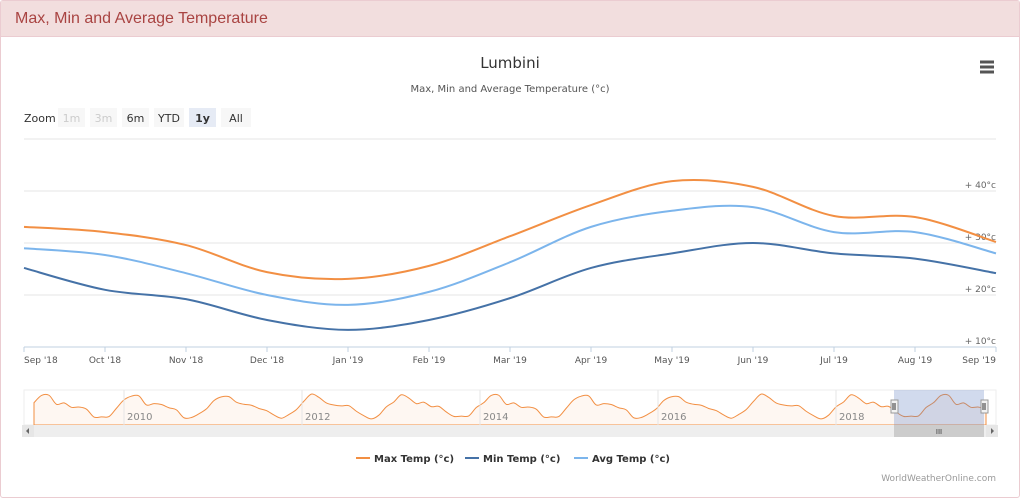 Image resolution: width=1024 pixels, height=500 pixels. I want to click on zoom-label: Zoom, so click(40, 118).